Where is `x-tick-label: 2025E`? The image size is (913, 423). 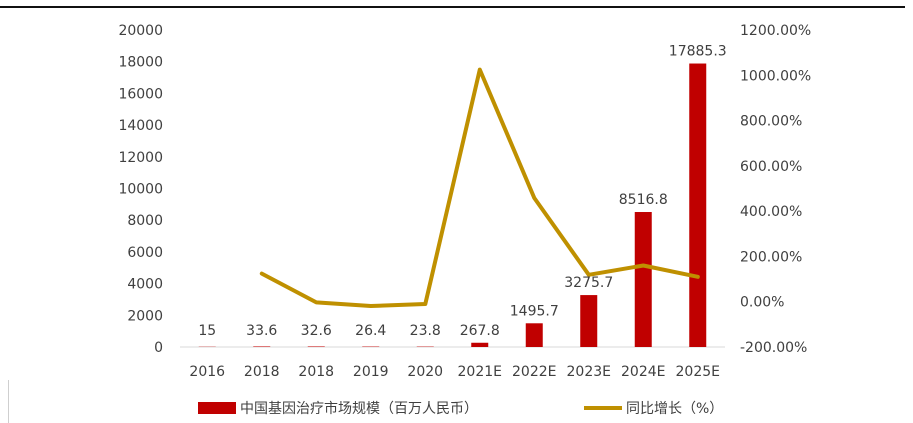
x-tick-label: 2025E is located at coordinates (698, 372).